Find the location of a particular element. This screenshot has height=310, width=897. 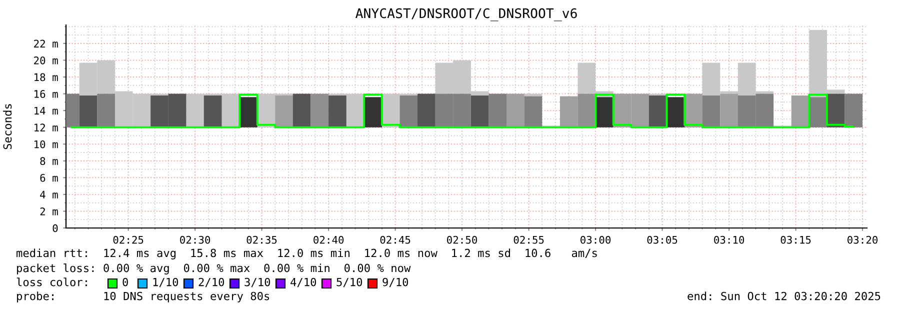

text: 4/10 is located at coordinates (303, 283).